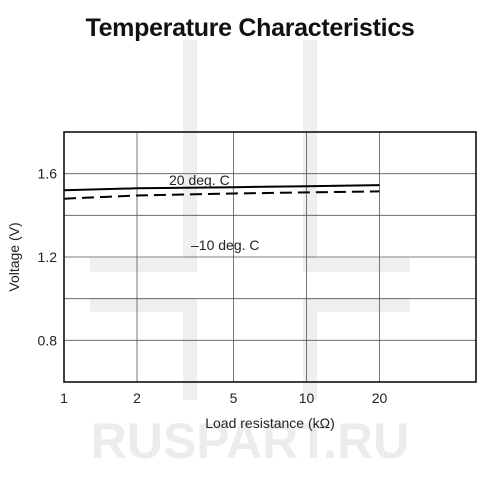 This screenshot has height=500, width=500. What do you see at coordinates (250, 28) in the screenshot?
I see `chart-title: Temperature Characteristics` at bounding box center [250, 28].